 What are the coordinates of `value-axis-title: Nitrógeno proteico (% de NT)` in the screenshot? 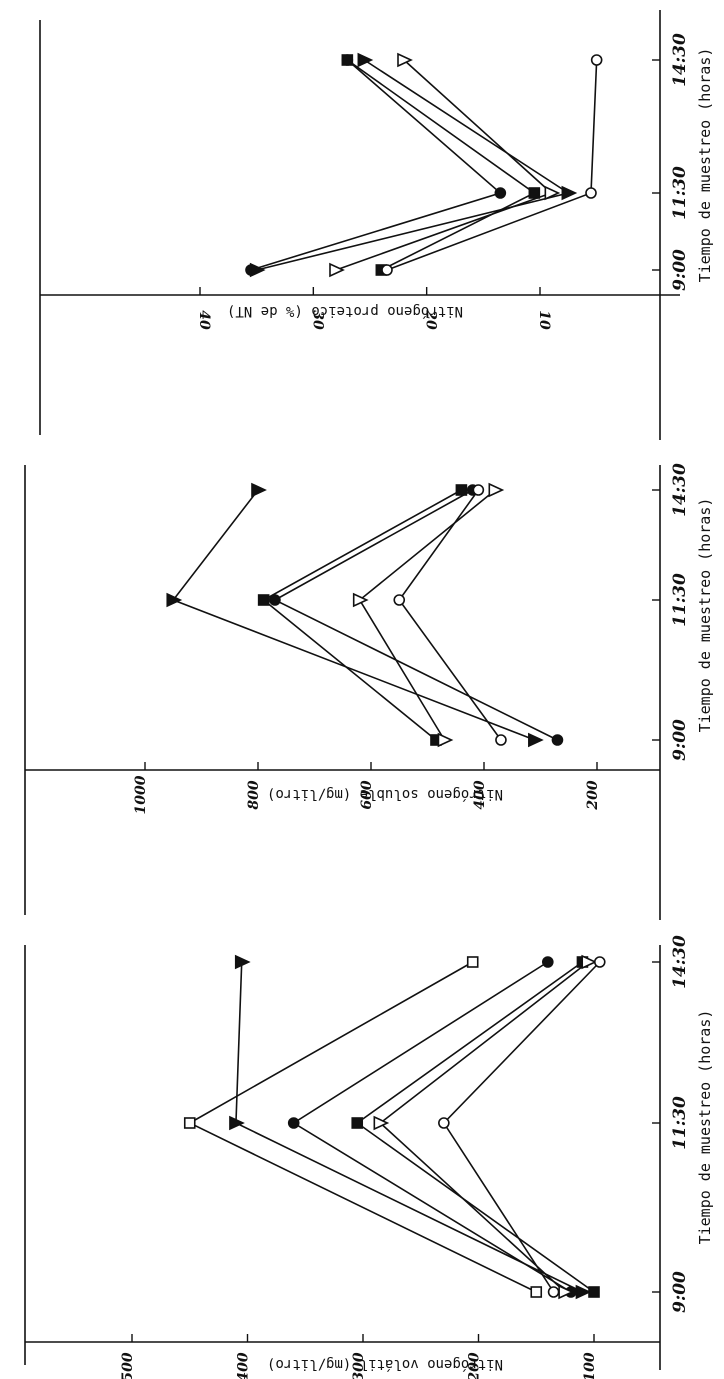 It's located at (345, 311).